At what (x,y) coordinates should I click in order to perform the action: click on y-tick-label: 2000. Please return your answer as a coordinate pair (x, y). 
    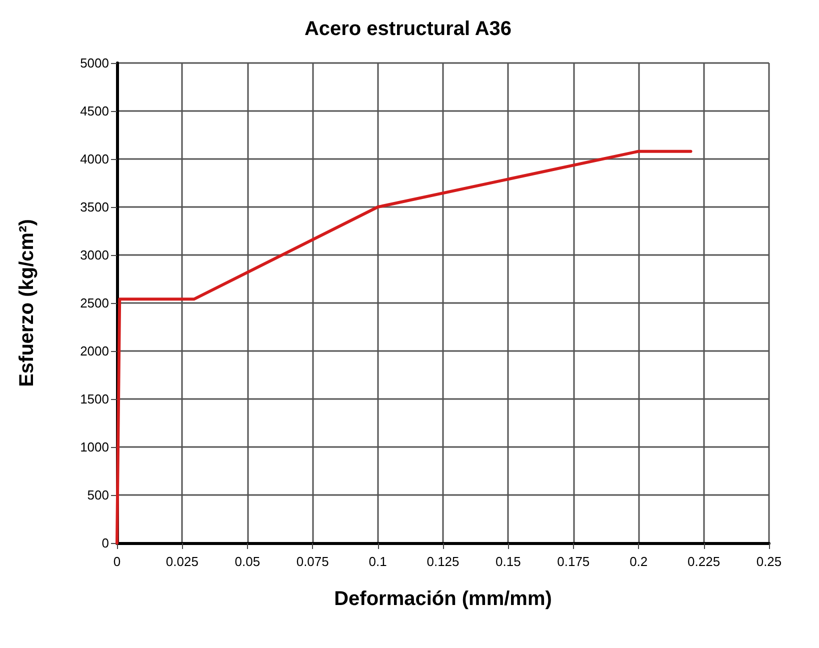
    Looking at the image, I should click on (94, 351).